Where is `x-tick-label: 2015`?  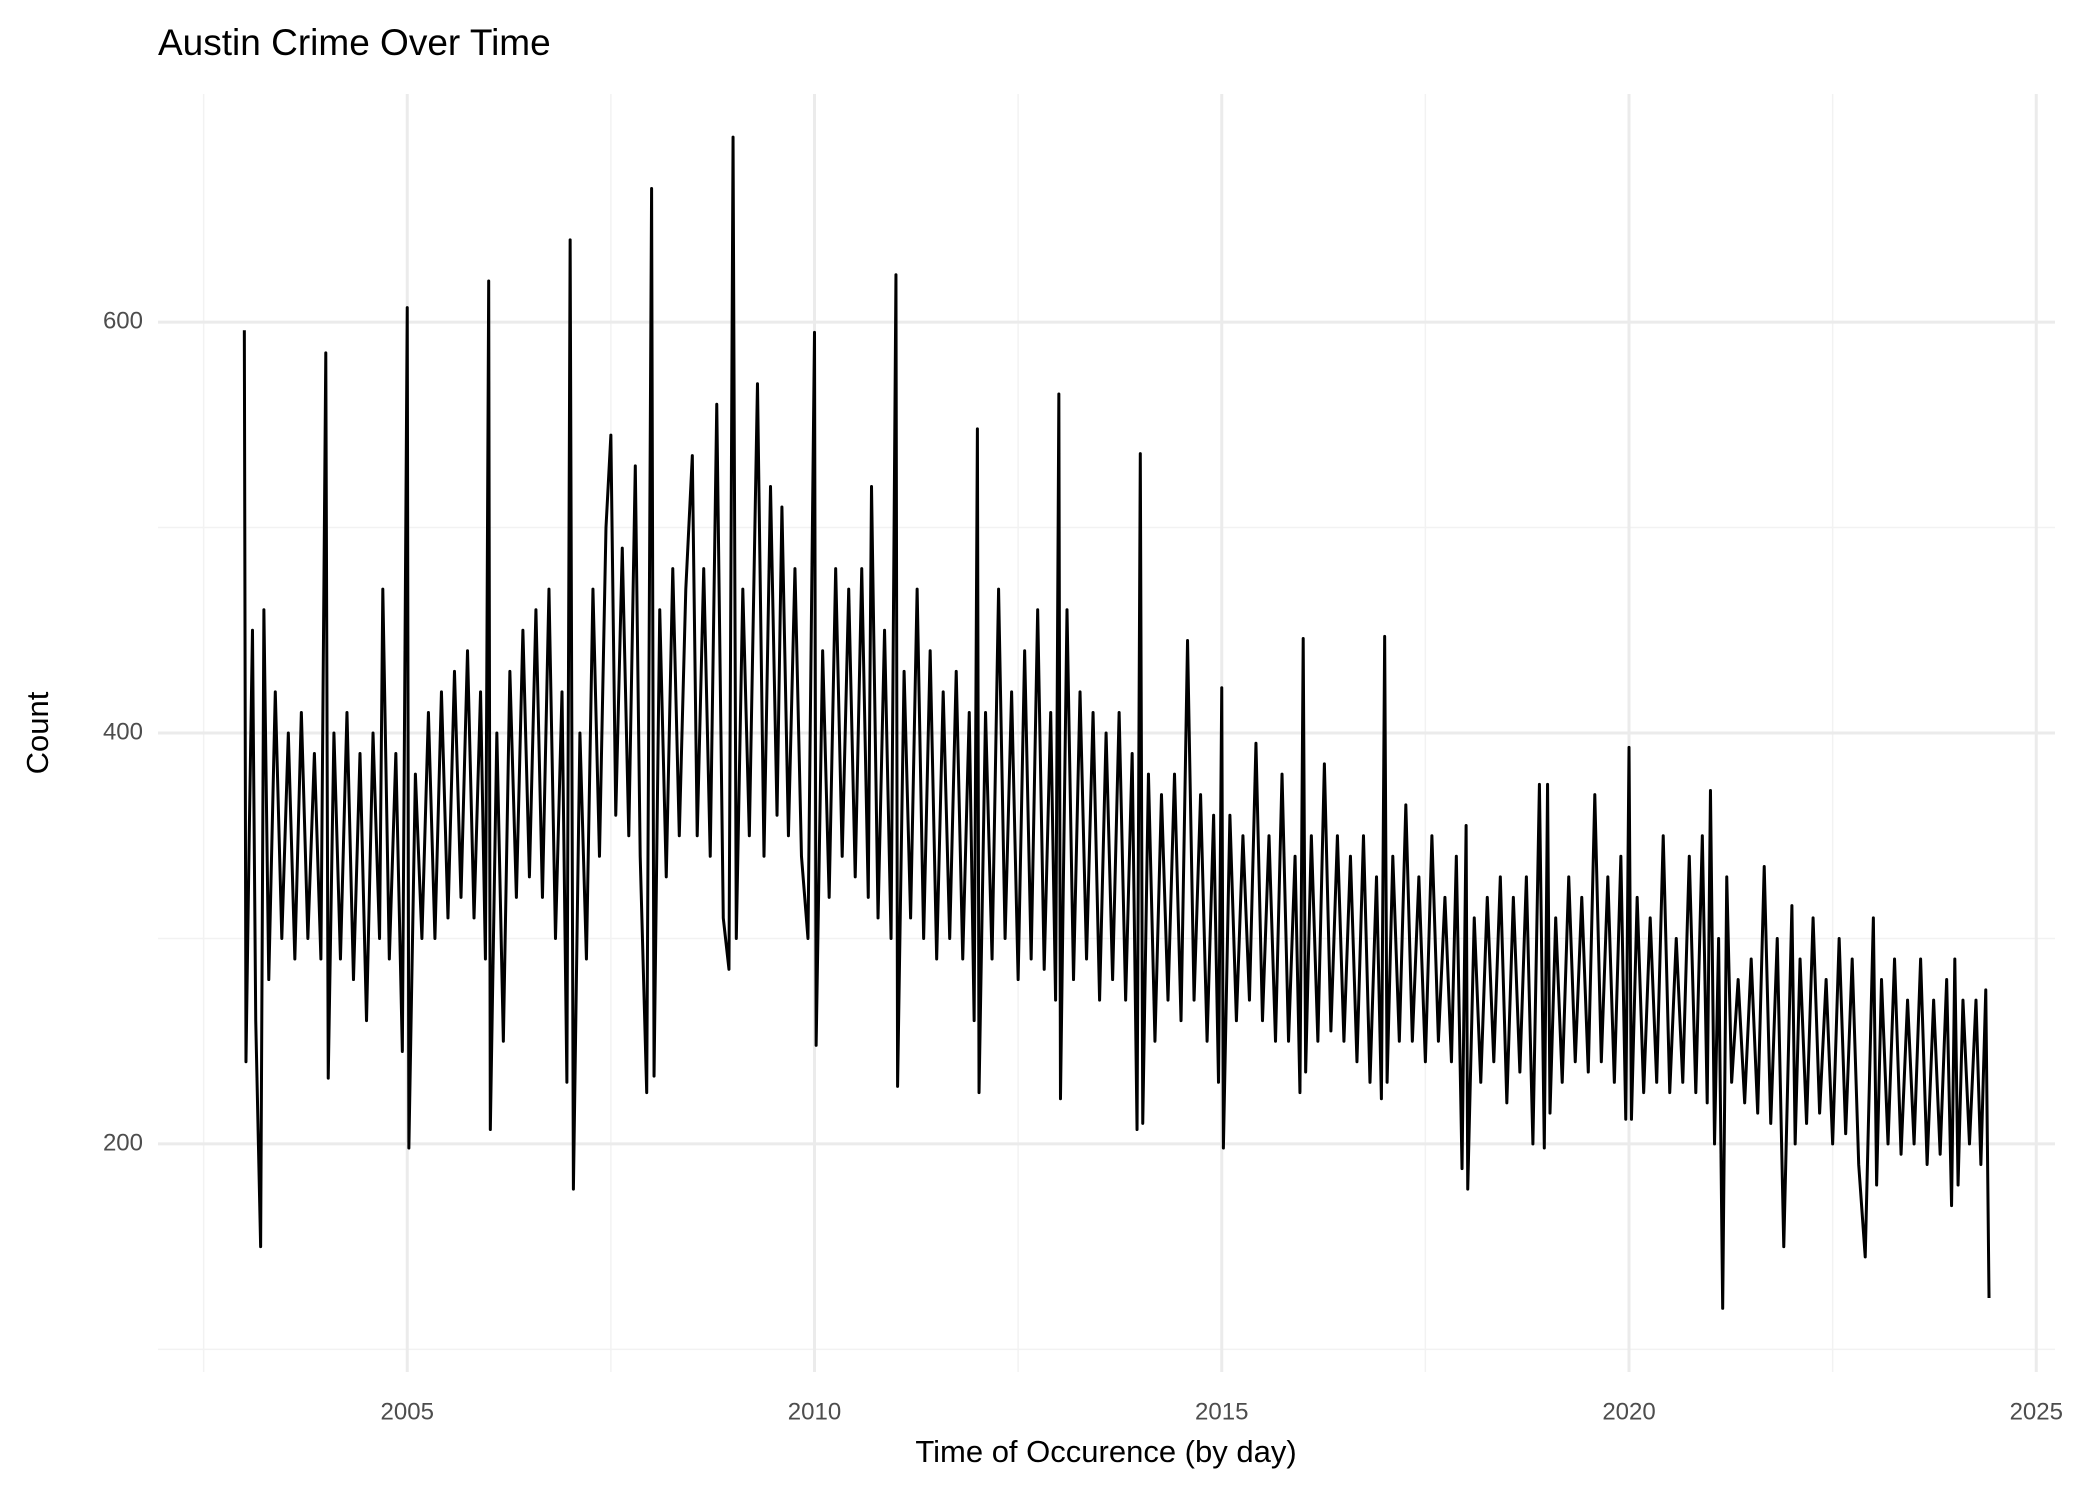
x-tick-label: 2015 is located at coordinates (1221, 1411).